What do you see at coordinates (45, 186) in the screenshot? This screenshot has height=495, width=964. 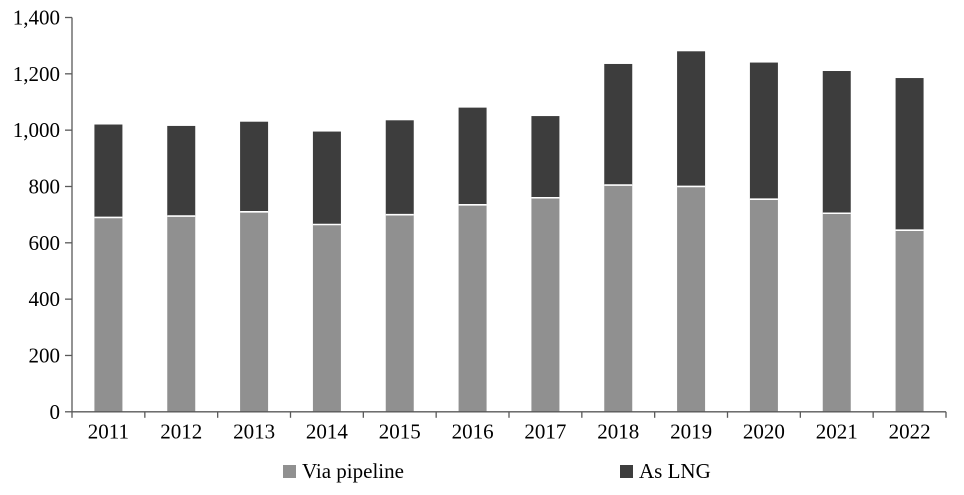 I see `y-tick-label-800: 800` at bounding box center [45, 186].